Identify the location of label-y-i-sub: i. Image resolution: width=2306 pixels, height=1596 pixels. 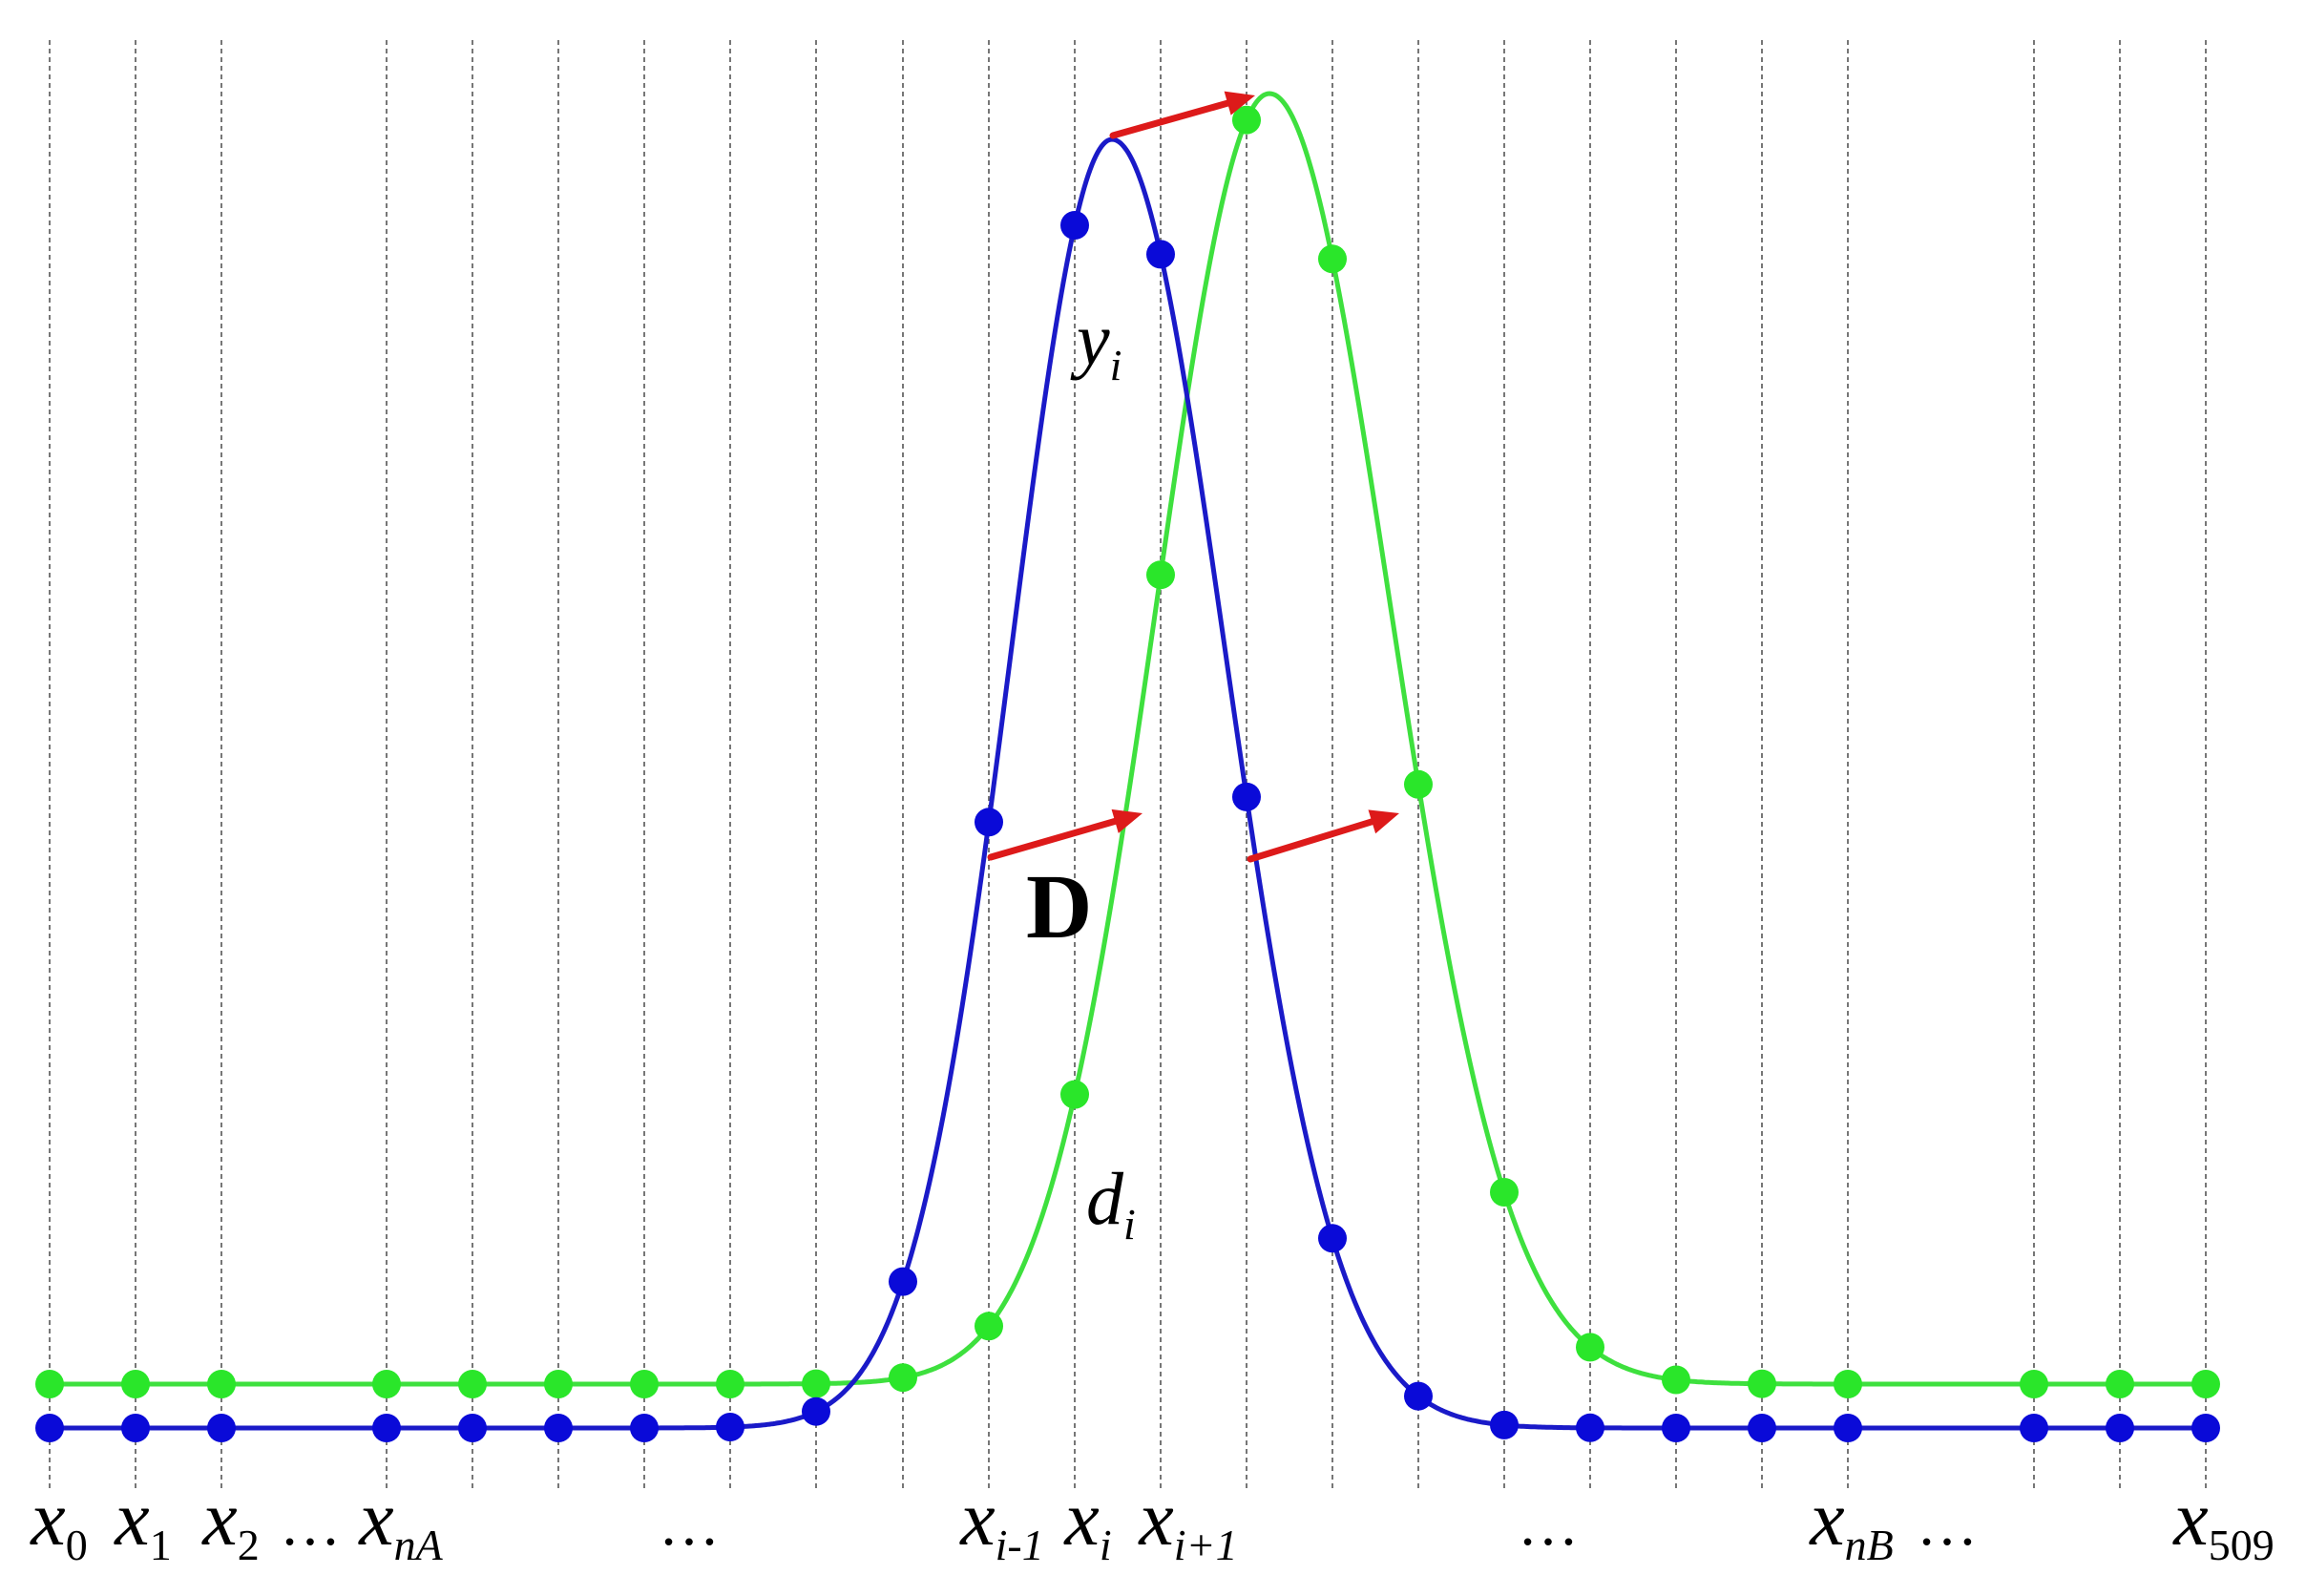
(1116, 365).